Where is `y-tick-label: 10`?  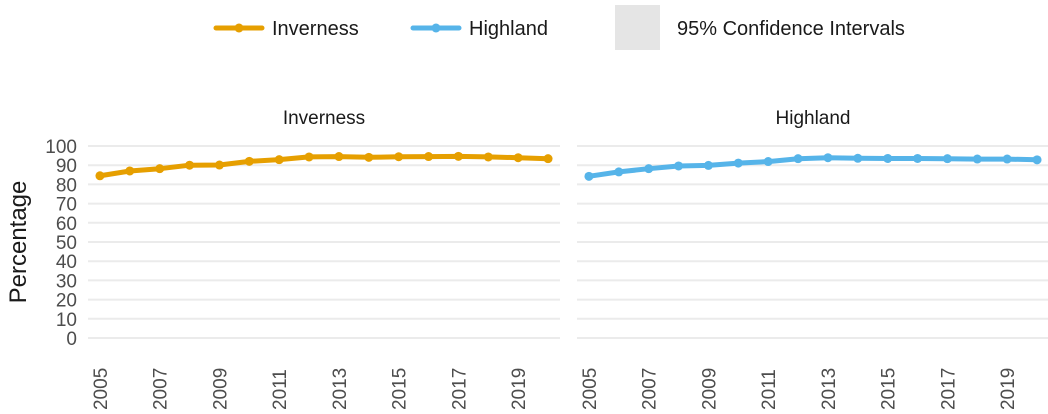 y-tick-label: 10 is located at coordinates (66, 320).